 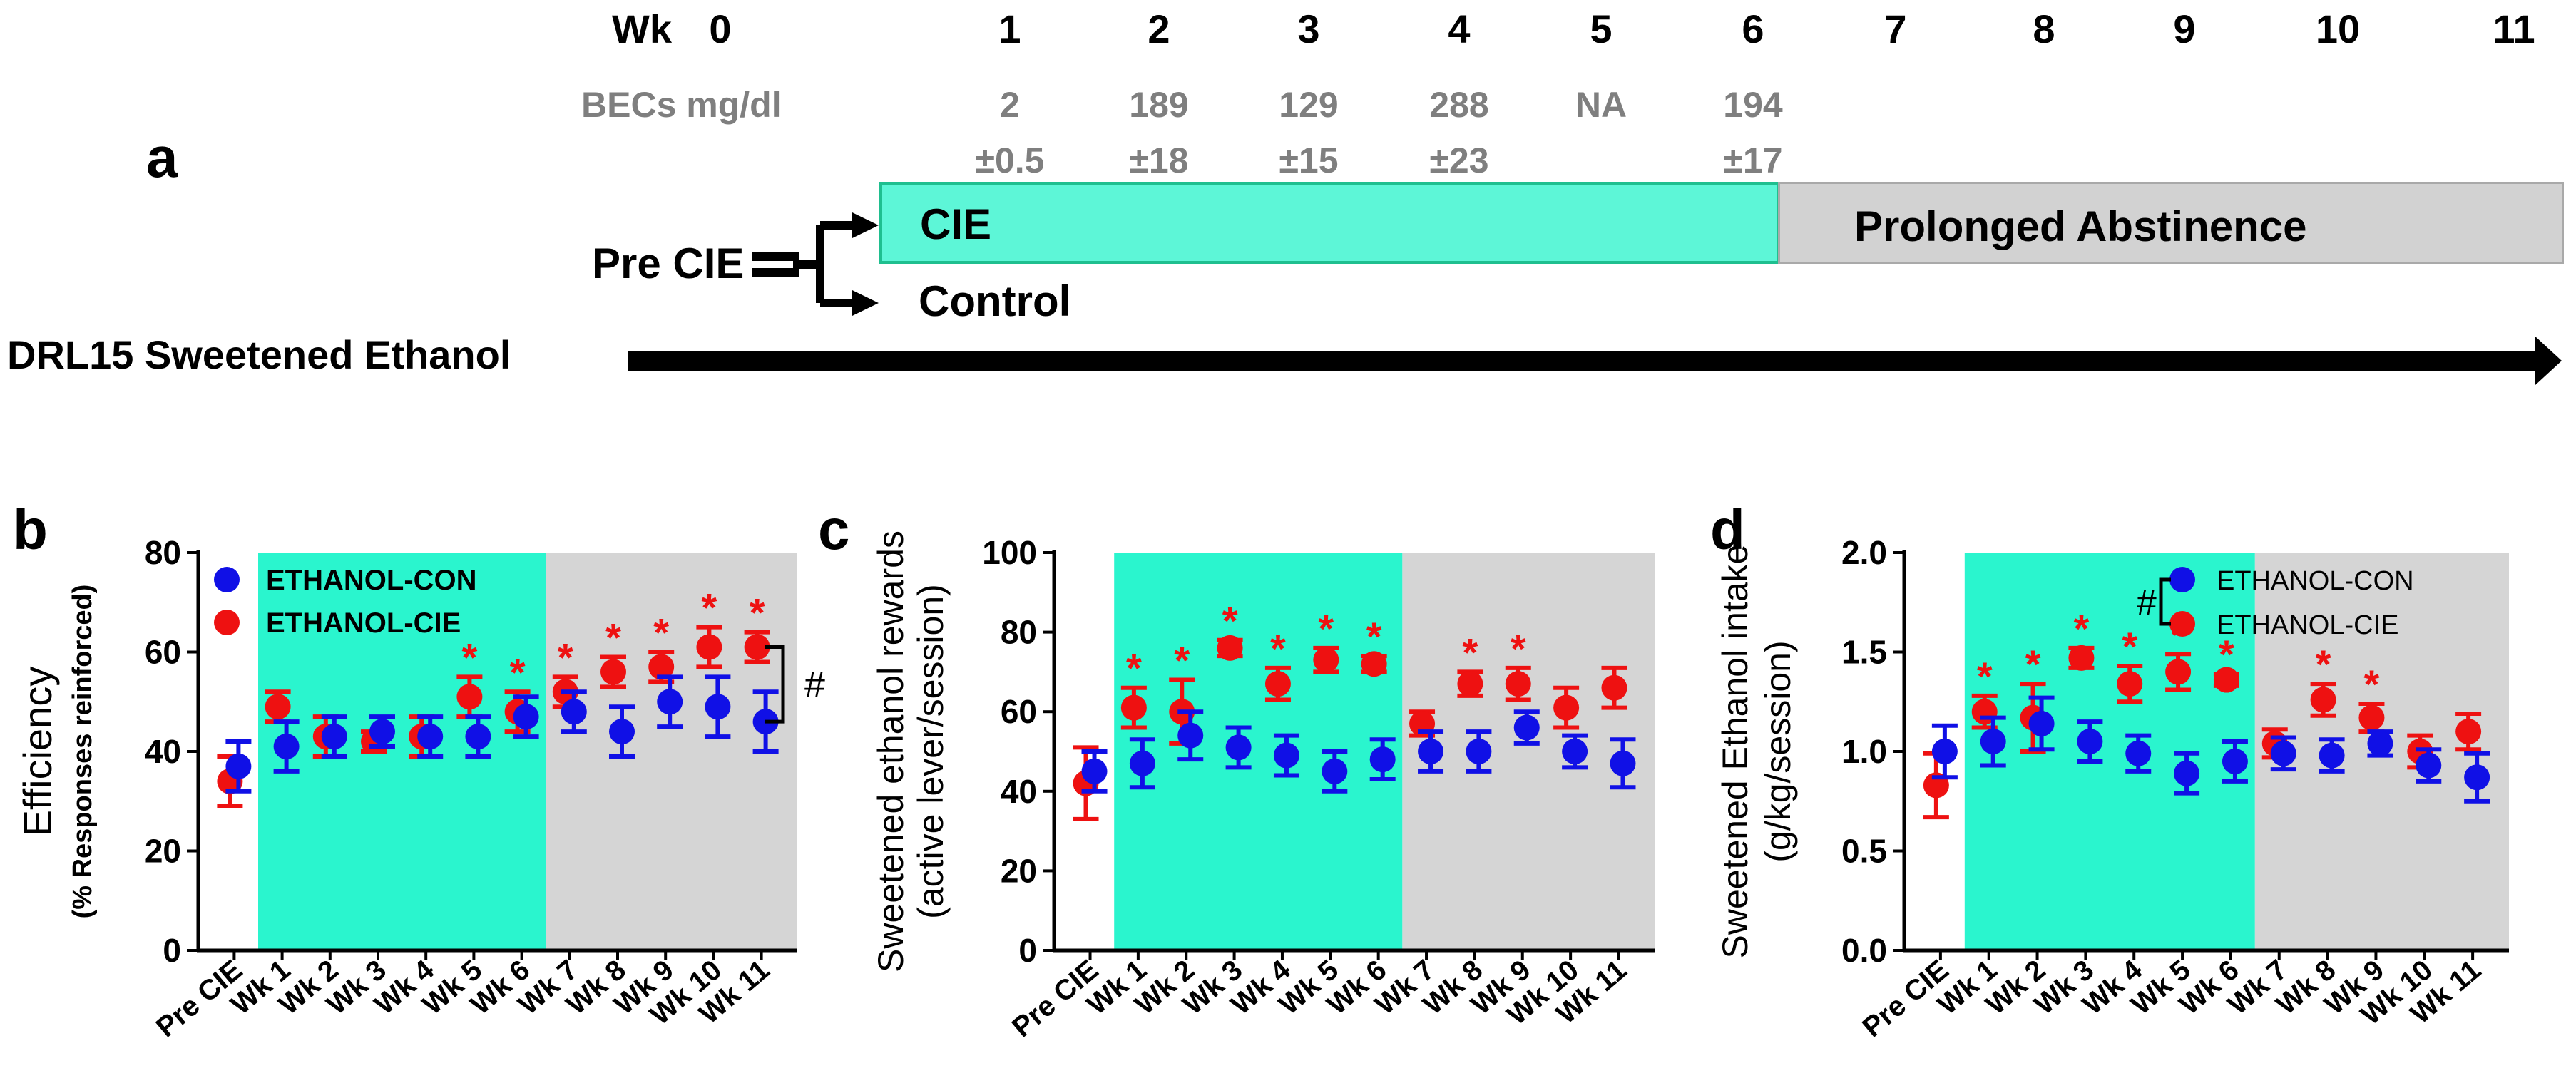 What do you see at coordinates (227, 622) in the screenshot?
I see `legend-cie-marker` at bounding box center [227, 622].